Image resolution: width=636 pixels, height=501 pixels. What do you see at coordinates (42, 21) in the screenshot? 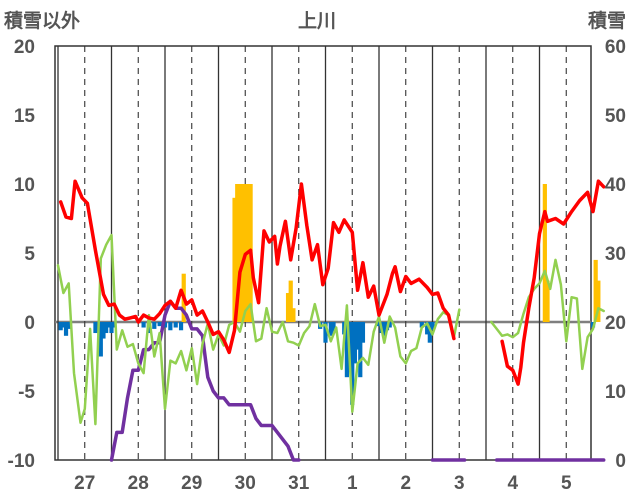
I see `left-axis-title: 積雪以外` at bounding box center [42, 21].